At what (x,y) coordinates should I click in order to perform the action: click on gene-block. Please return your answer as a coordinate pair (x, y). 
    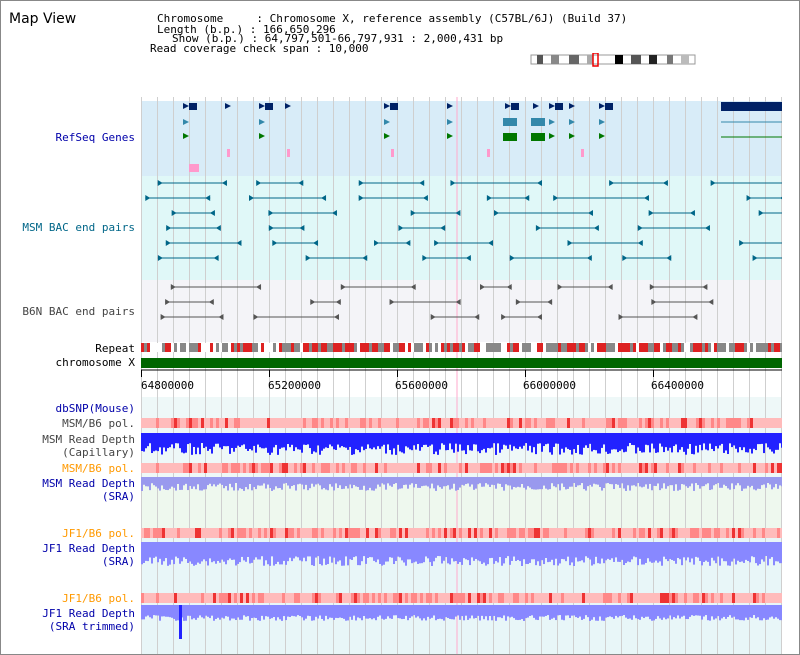
    Looking at the image, I should click on (193, 106).